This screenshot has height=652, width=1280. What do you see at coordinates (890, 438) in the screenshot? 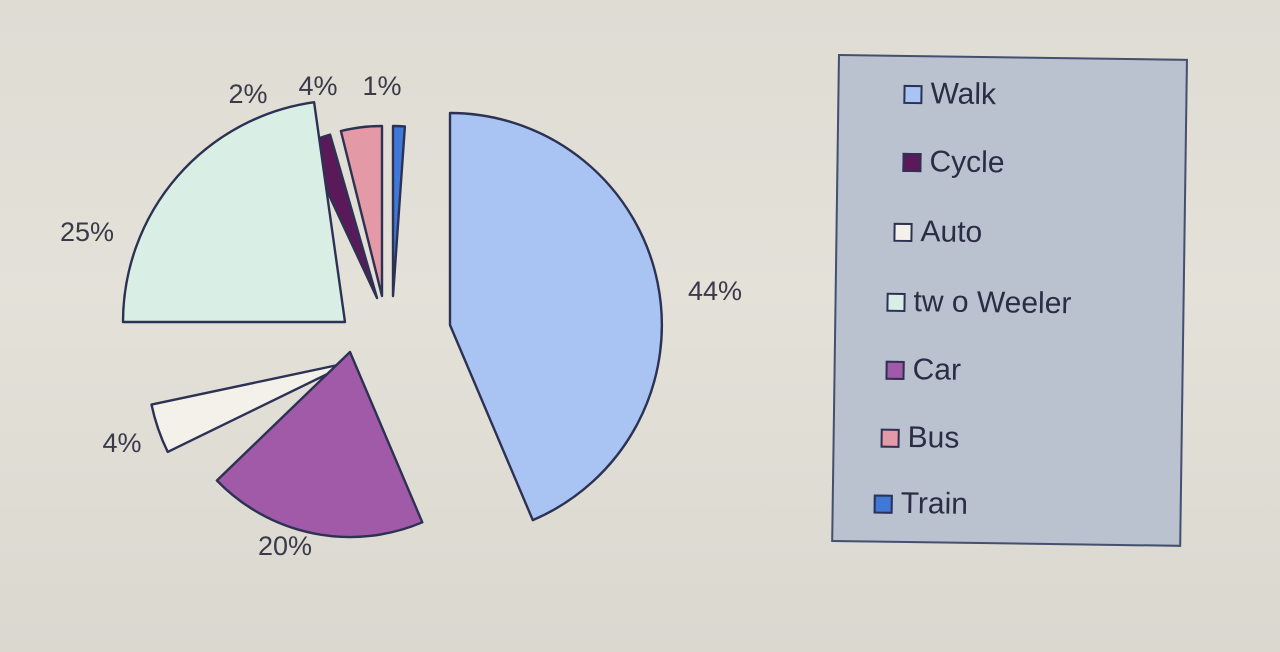
I see `legend-swatch-bus` at bounding box center [890, 438].